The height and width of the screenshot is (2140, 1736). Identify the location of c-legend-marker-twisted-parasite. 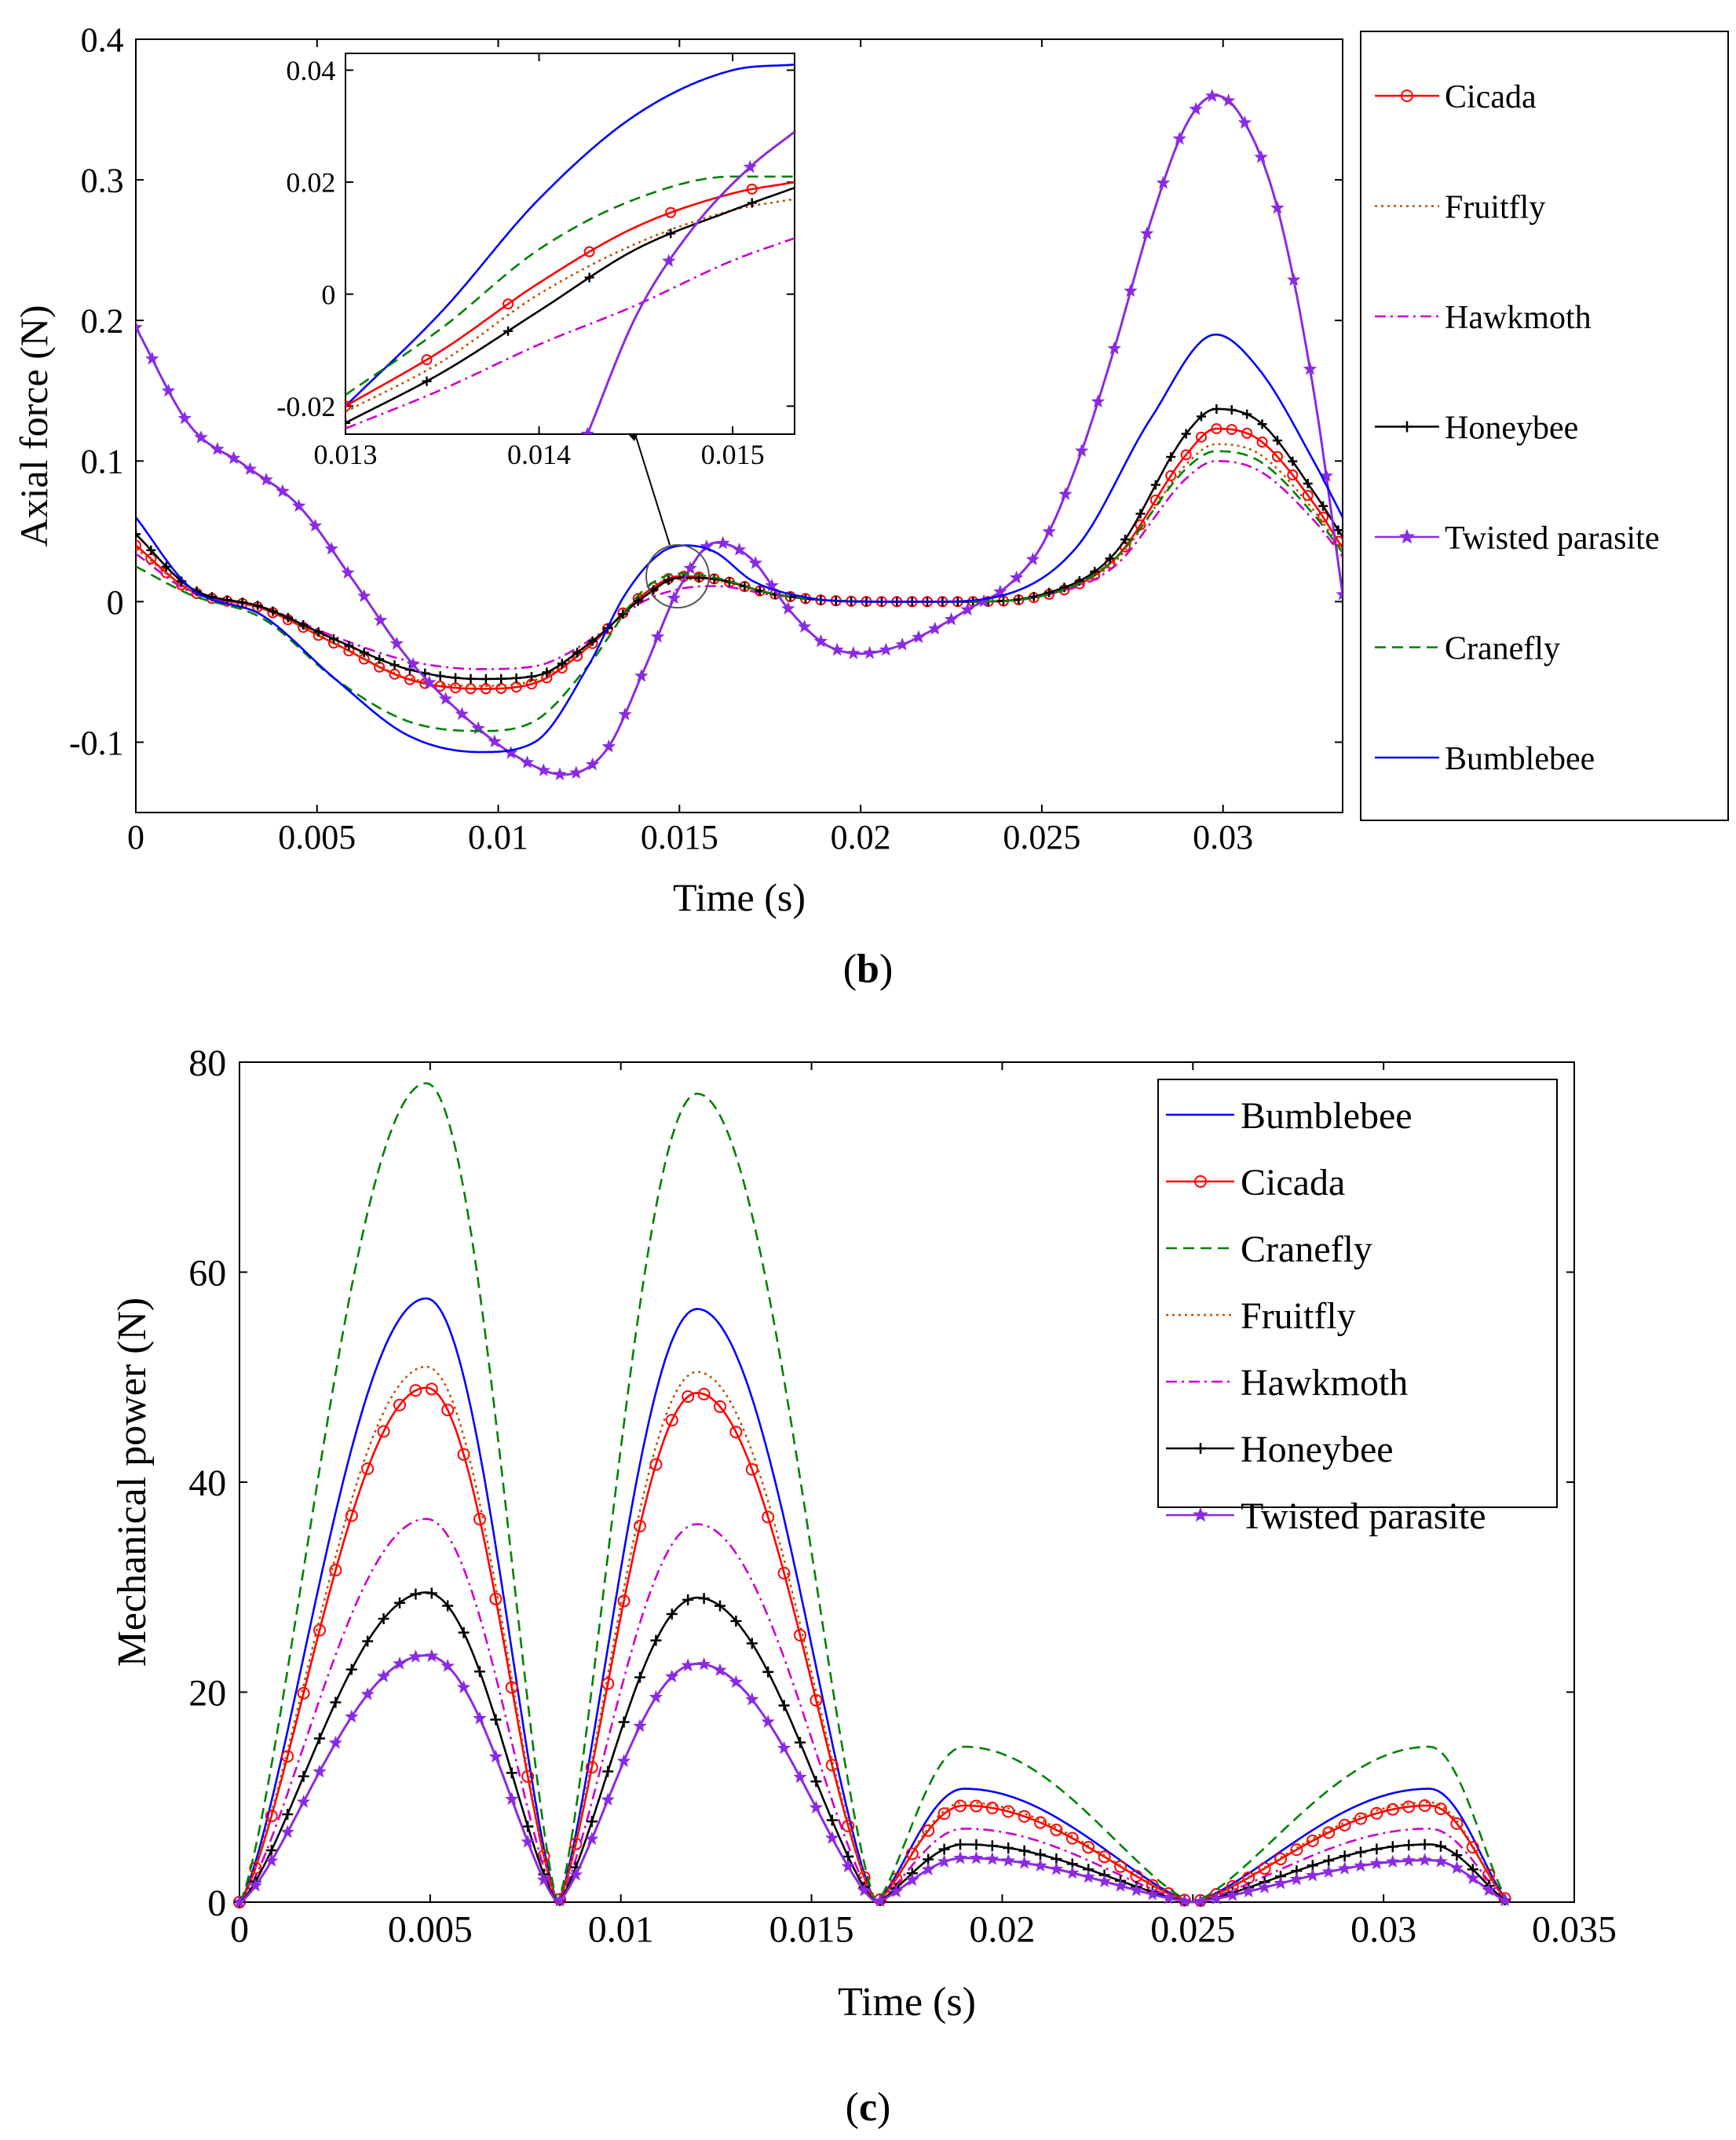
(1200, 1514).